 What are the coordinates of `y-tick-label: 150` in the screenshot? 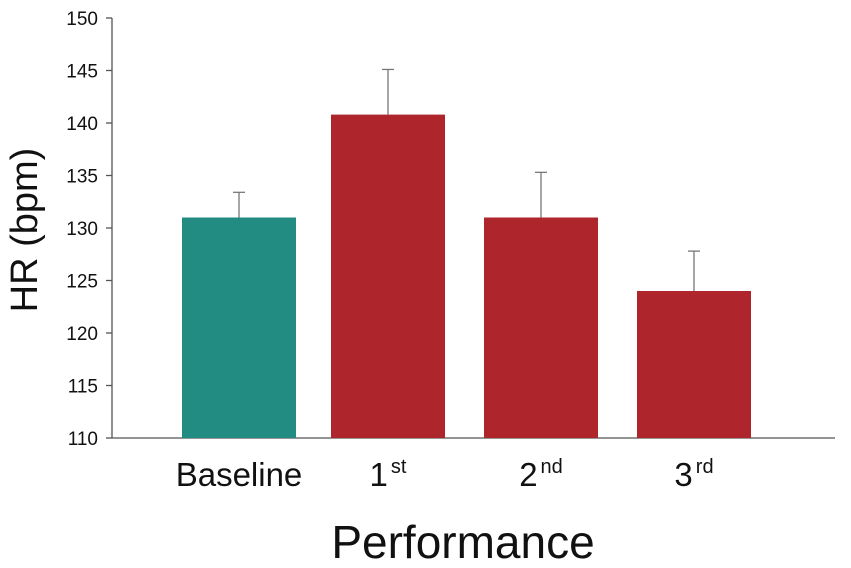 It's located at (82, 19).